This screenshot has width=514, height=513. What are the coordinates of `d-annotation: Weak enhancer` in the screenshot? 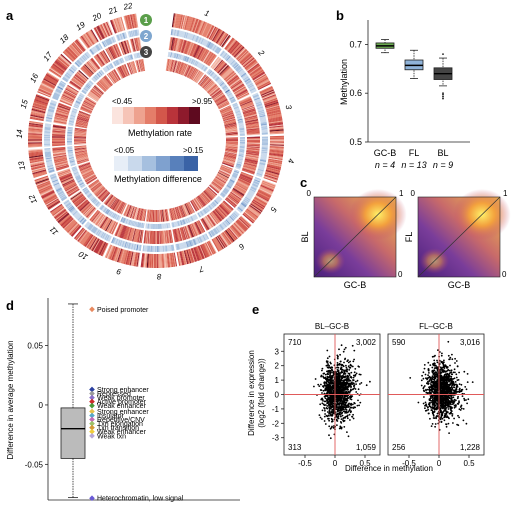 It's located at (118, 432).